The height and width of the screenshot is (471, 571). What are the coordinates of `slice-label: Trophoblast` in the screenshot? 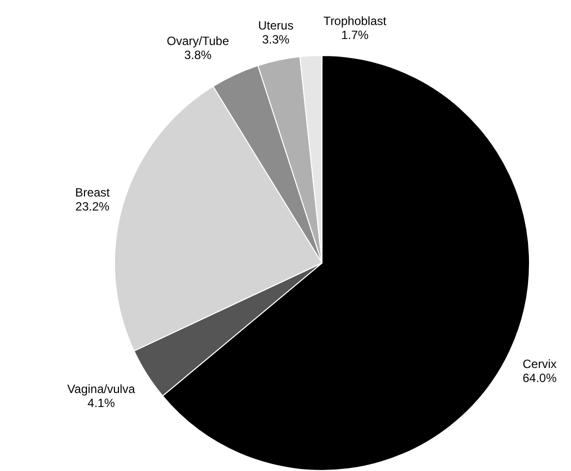 It's located at (355, 21).